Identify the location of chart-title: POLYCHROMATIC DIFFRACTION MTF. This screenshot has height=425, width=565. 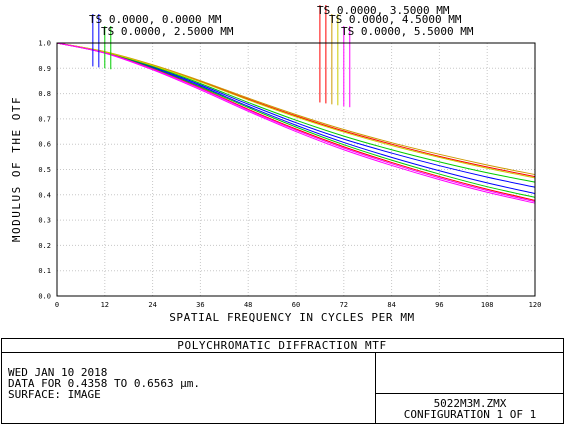
(281, 345).